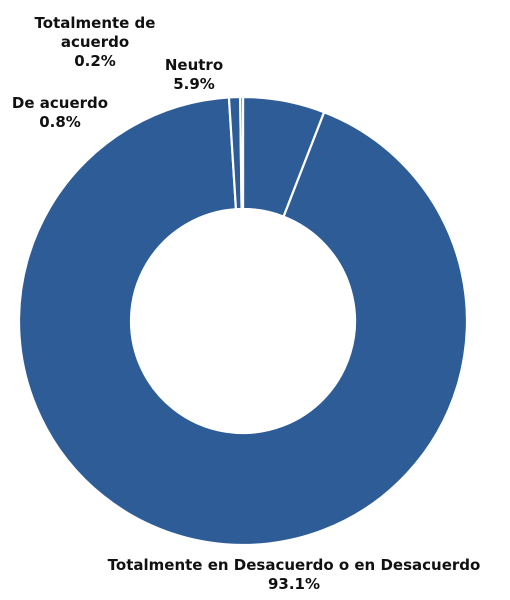  What do you see at coordinates (294, 565) in the screenshot?
I see `slice-label-name: Totalmente en Desacuerdo o en Desacuerdo` at bounding box center [294, 565].